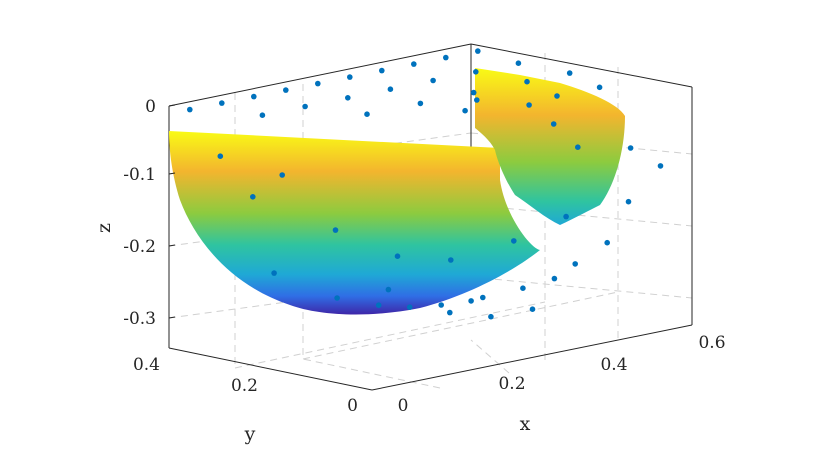 This screenshot has height=457, width=830. What do you see at coordinates (562, 384) in the screenshot?
I see `x-axis: 0 0.2 0.4 0.6 x` at bounding box center [562, 384].